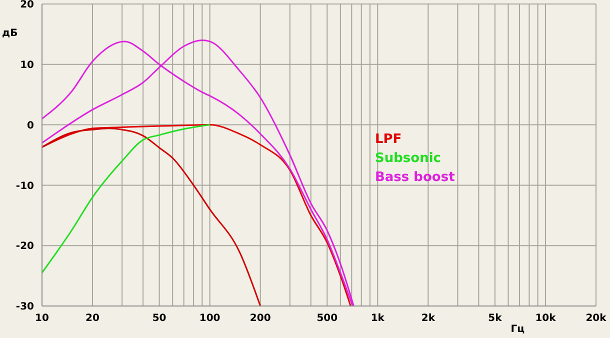  What do you see at coordinates (93, 318) in the screenshot?
I see `x-tick-label: 20` at bounding box center [93, 318].